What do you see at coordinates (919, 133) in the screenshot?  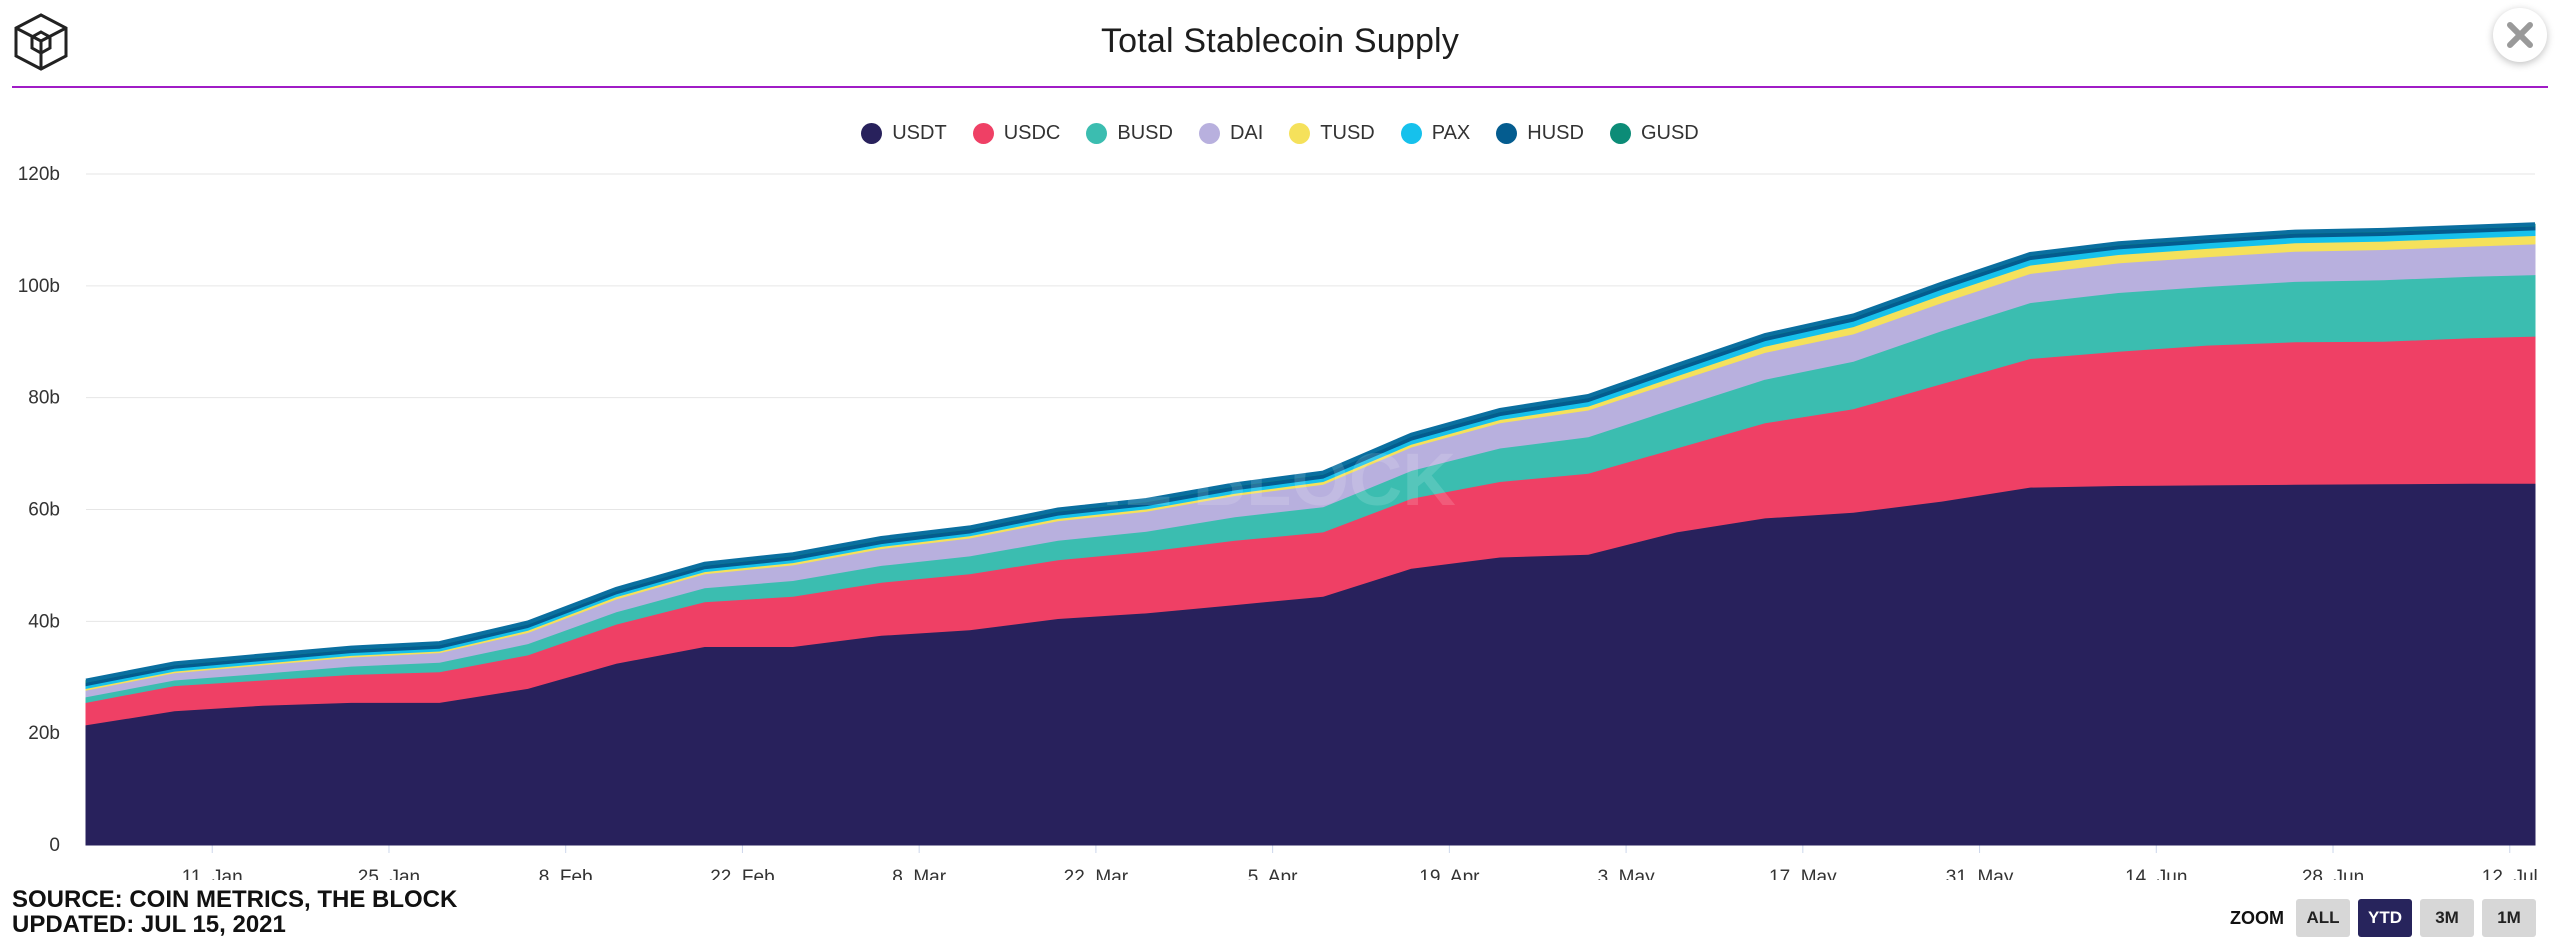 I see `legend-label: USDT` at bounding box center [919, 133].